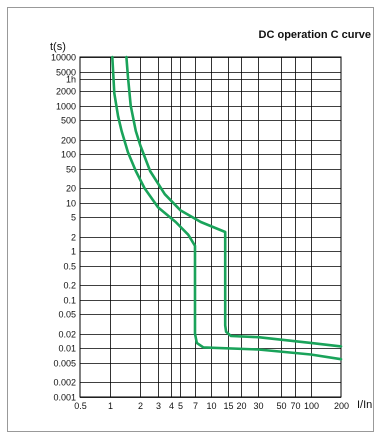  Describe the element at coordinates (58, 47) in the screenshot. I see `y-axis-label: t(s)` at that location.